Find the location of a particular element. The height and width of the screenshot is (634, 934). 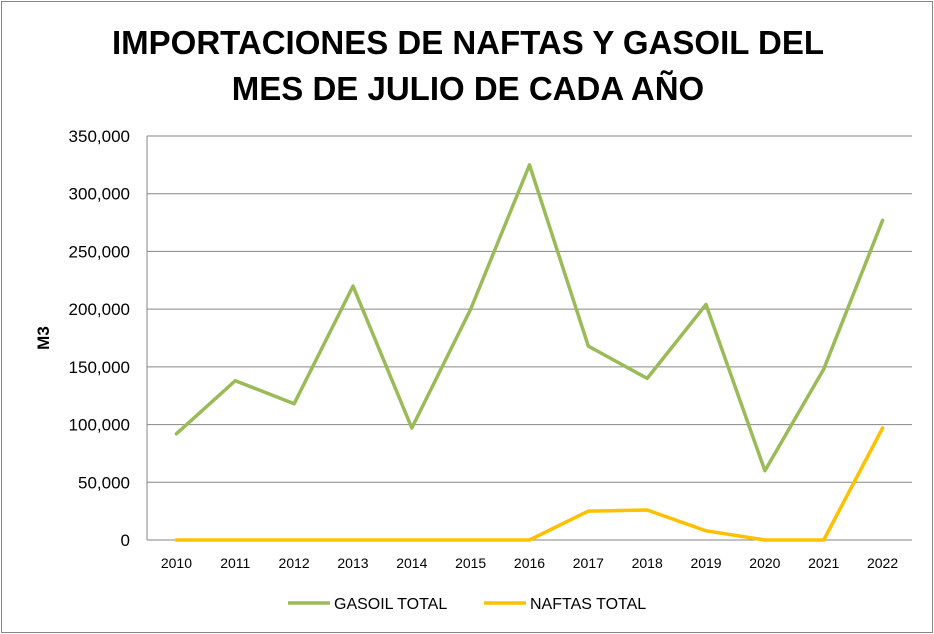

x-tick-label: 2022 is located at coordinates (882, 563).